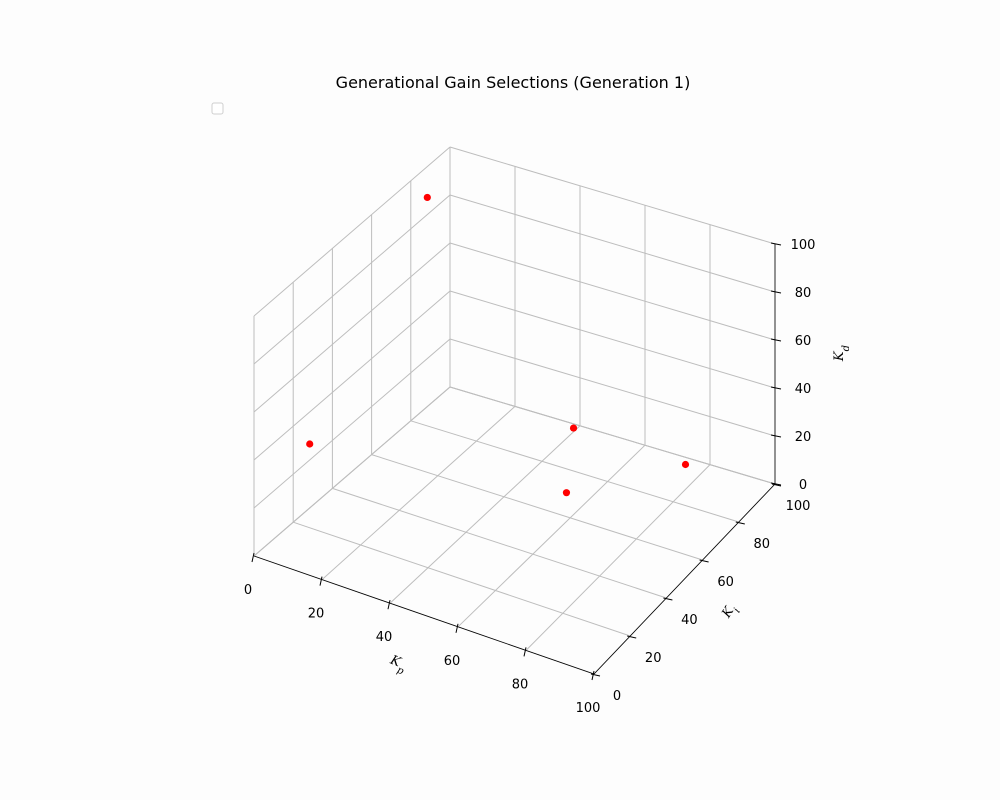  I want to click on y-tick-label: 80, so click(762, 544).